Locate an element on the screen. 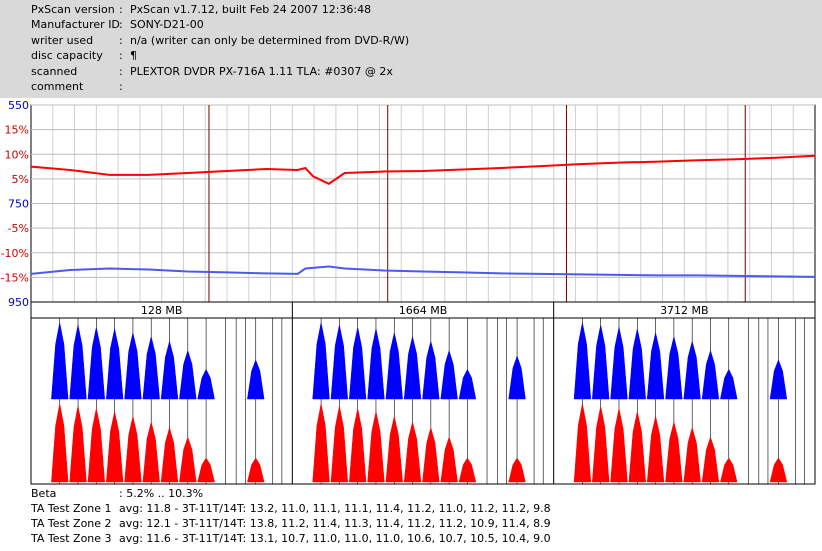 This screenshot has width=822, height=551. header-label: comment is located at coordinates (57, 86).